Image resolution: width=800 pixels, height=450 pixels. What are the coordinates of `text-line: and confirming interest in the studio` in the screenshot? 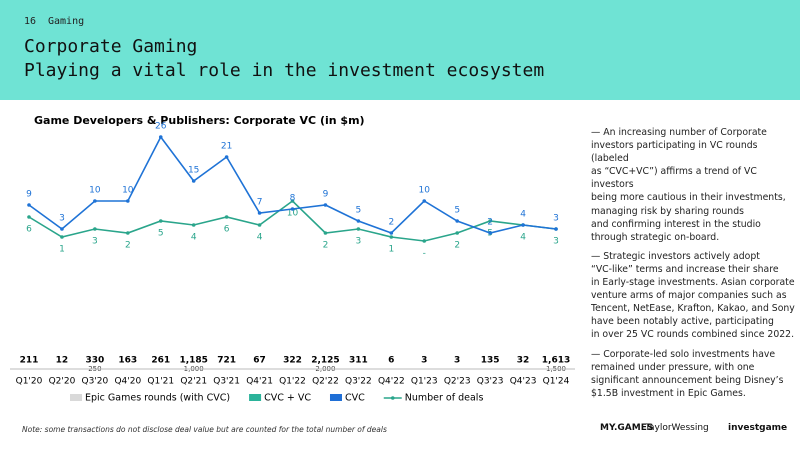 It's located at (676, 224).